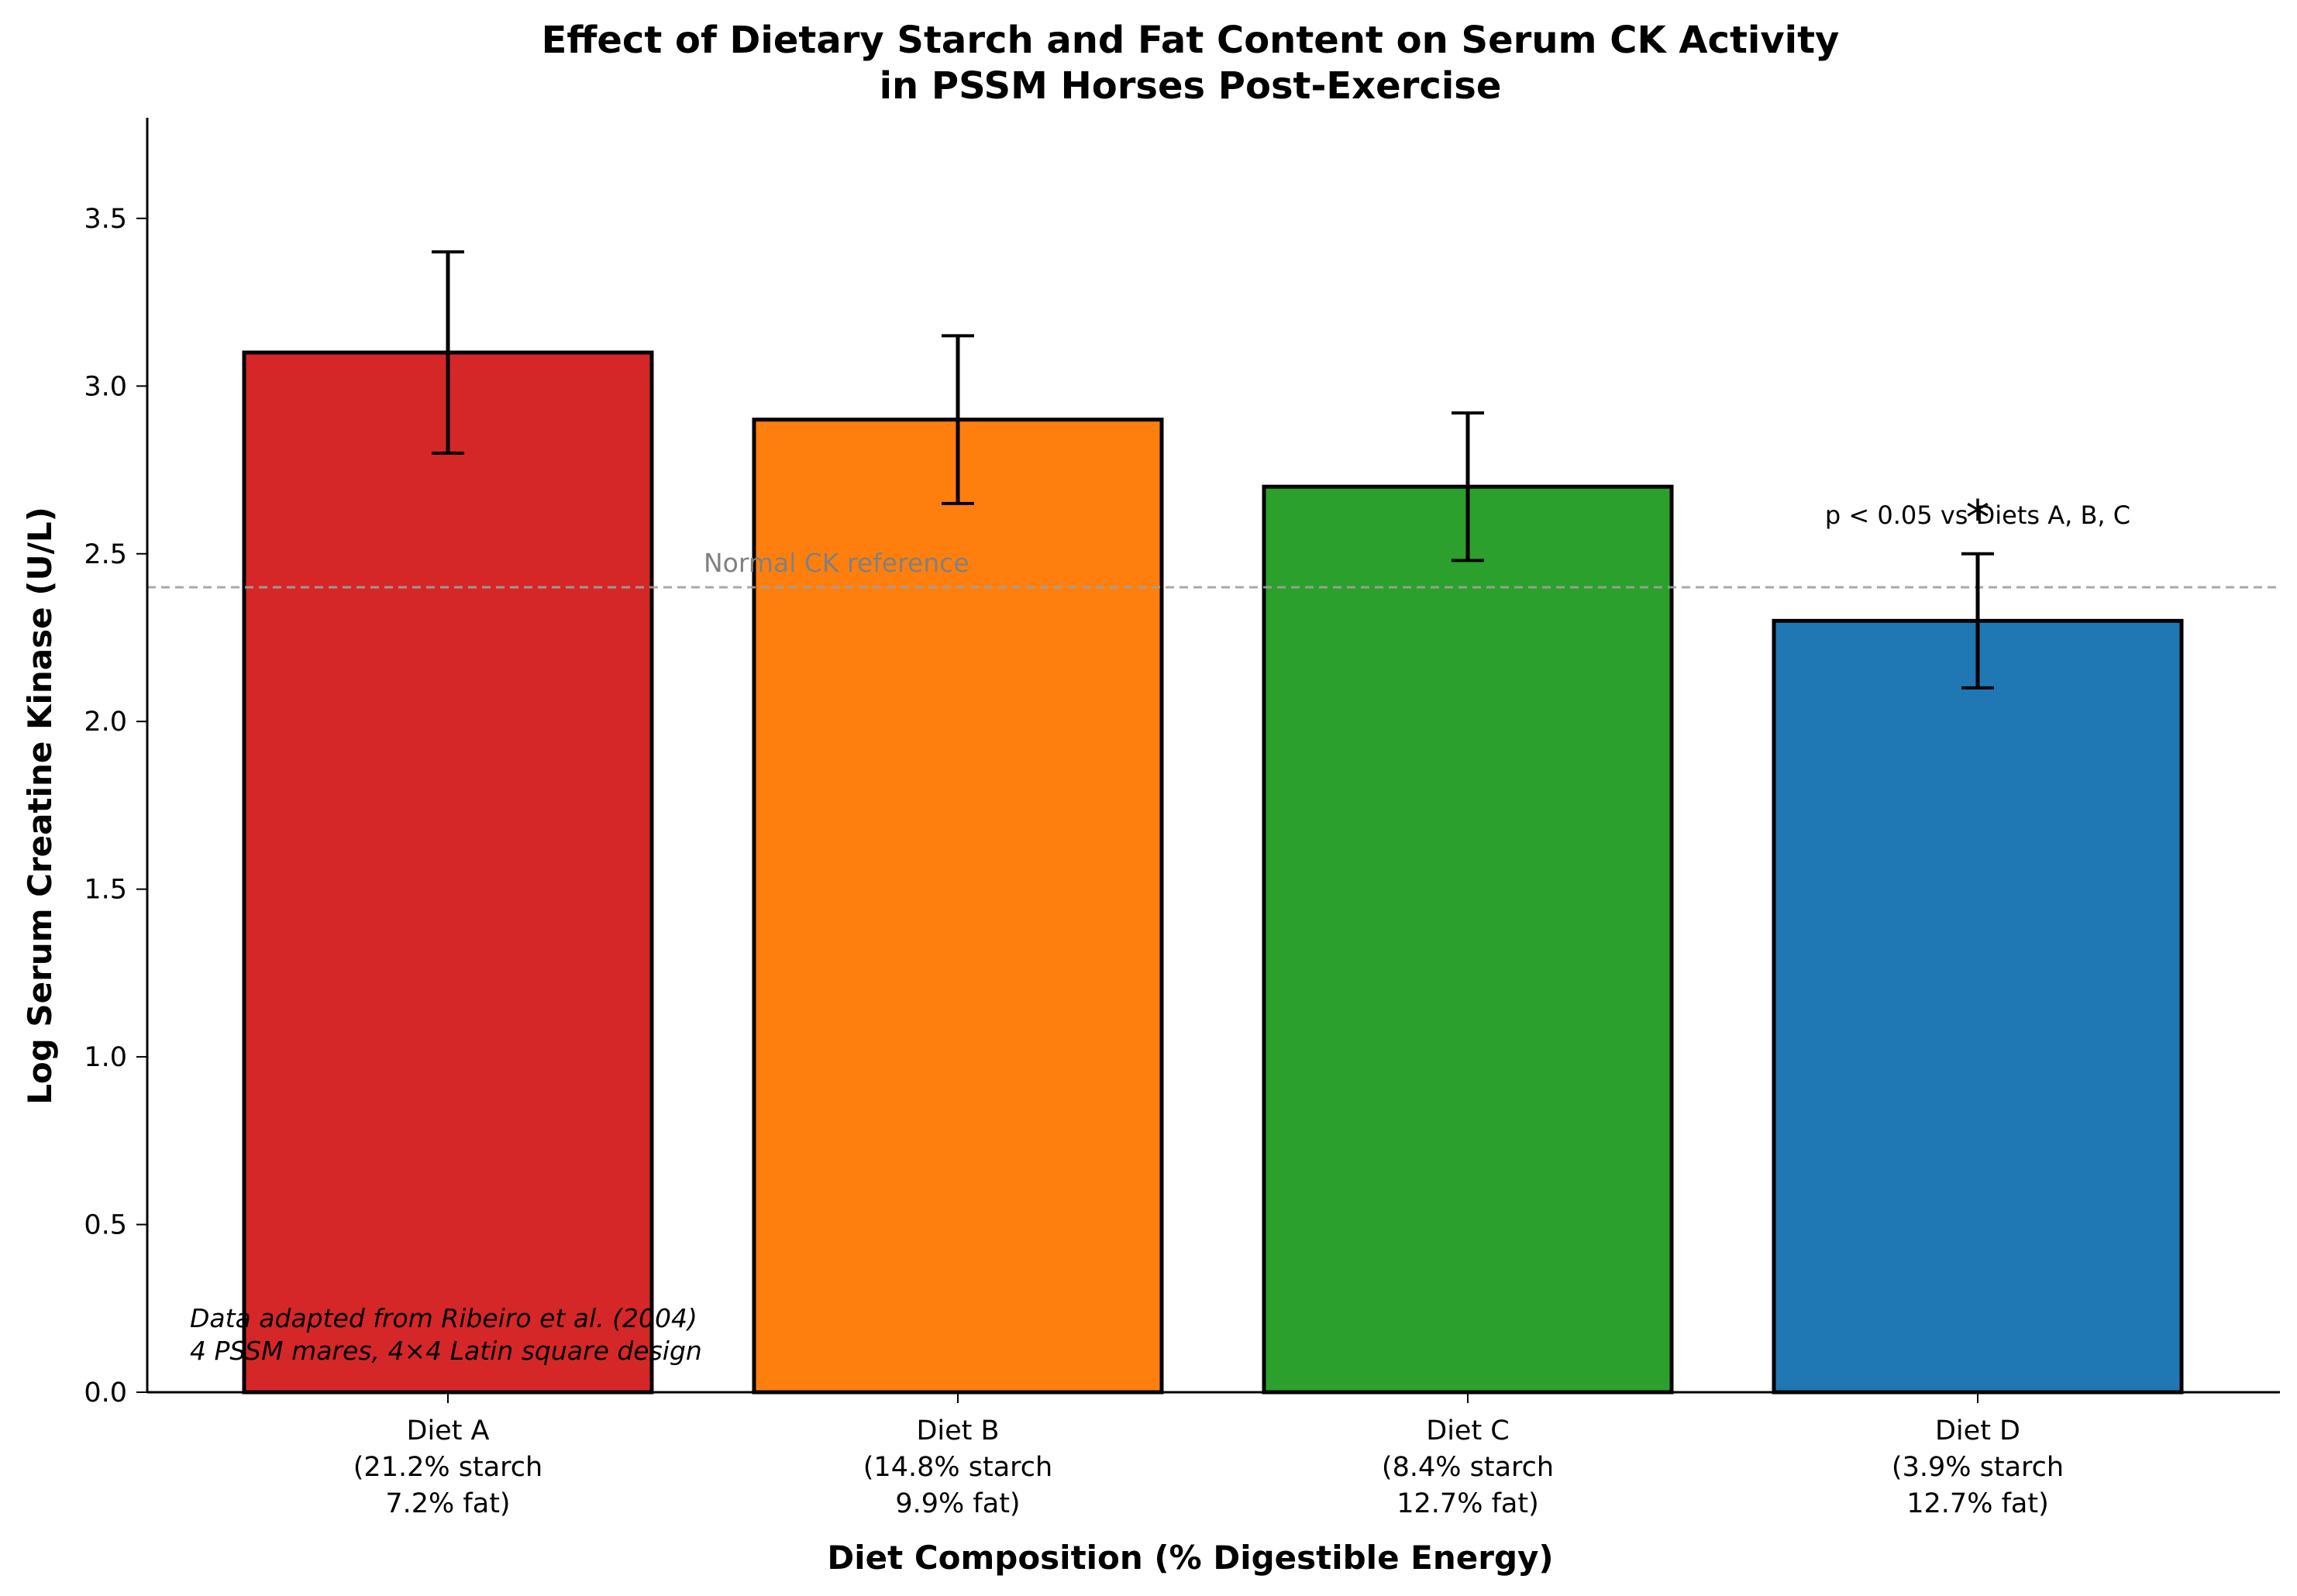 This screenshot has width=2297, height=1596. Describe the element at coordinates (115, 806) in the screenshot. I see `y-axis-ticks: 0.0 0.5 1.0 1.5 2.0 2.5 3.0 3.5` at that location.